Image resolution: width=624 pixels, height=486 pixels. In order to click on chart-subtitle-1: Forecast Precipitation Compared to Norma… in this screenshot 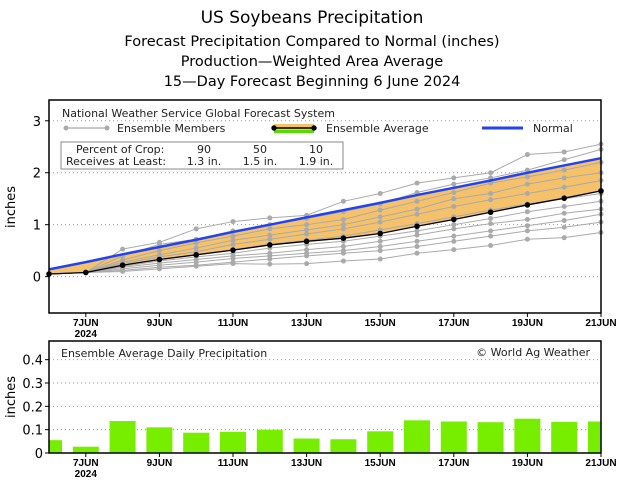, I will do `click(311, 42)`.